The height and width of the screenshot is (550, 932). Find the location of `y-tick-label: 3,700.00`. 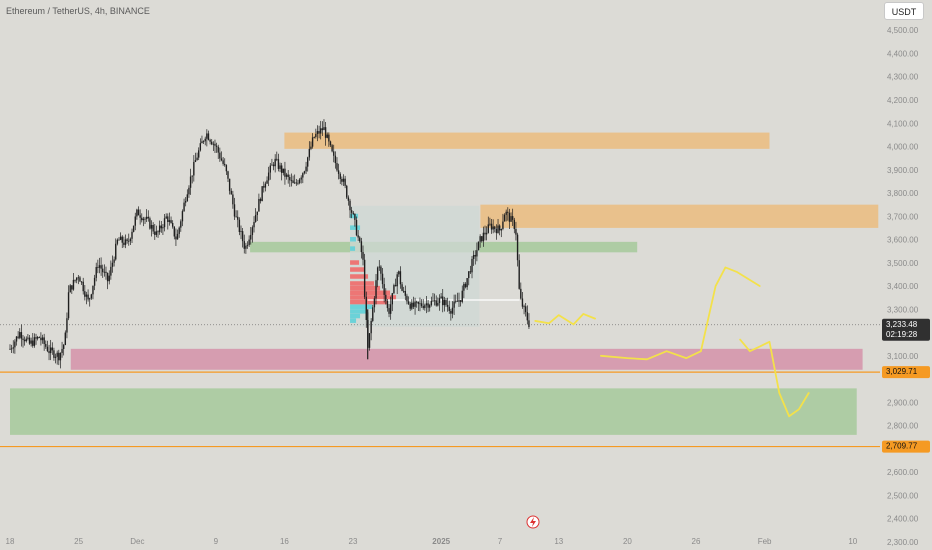

y-tick-label: 3,700.00 is located at coordinates (903, 216).